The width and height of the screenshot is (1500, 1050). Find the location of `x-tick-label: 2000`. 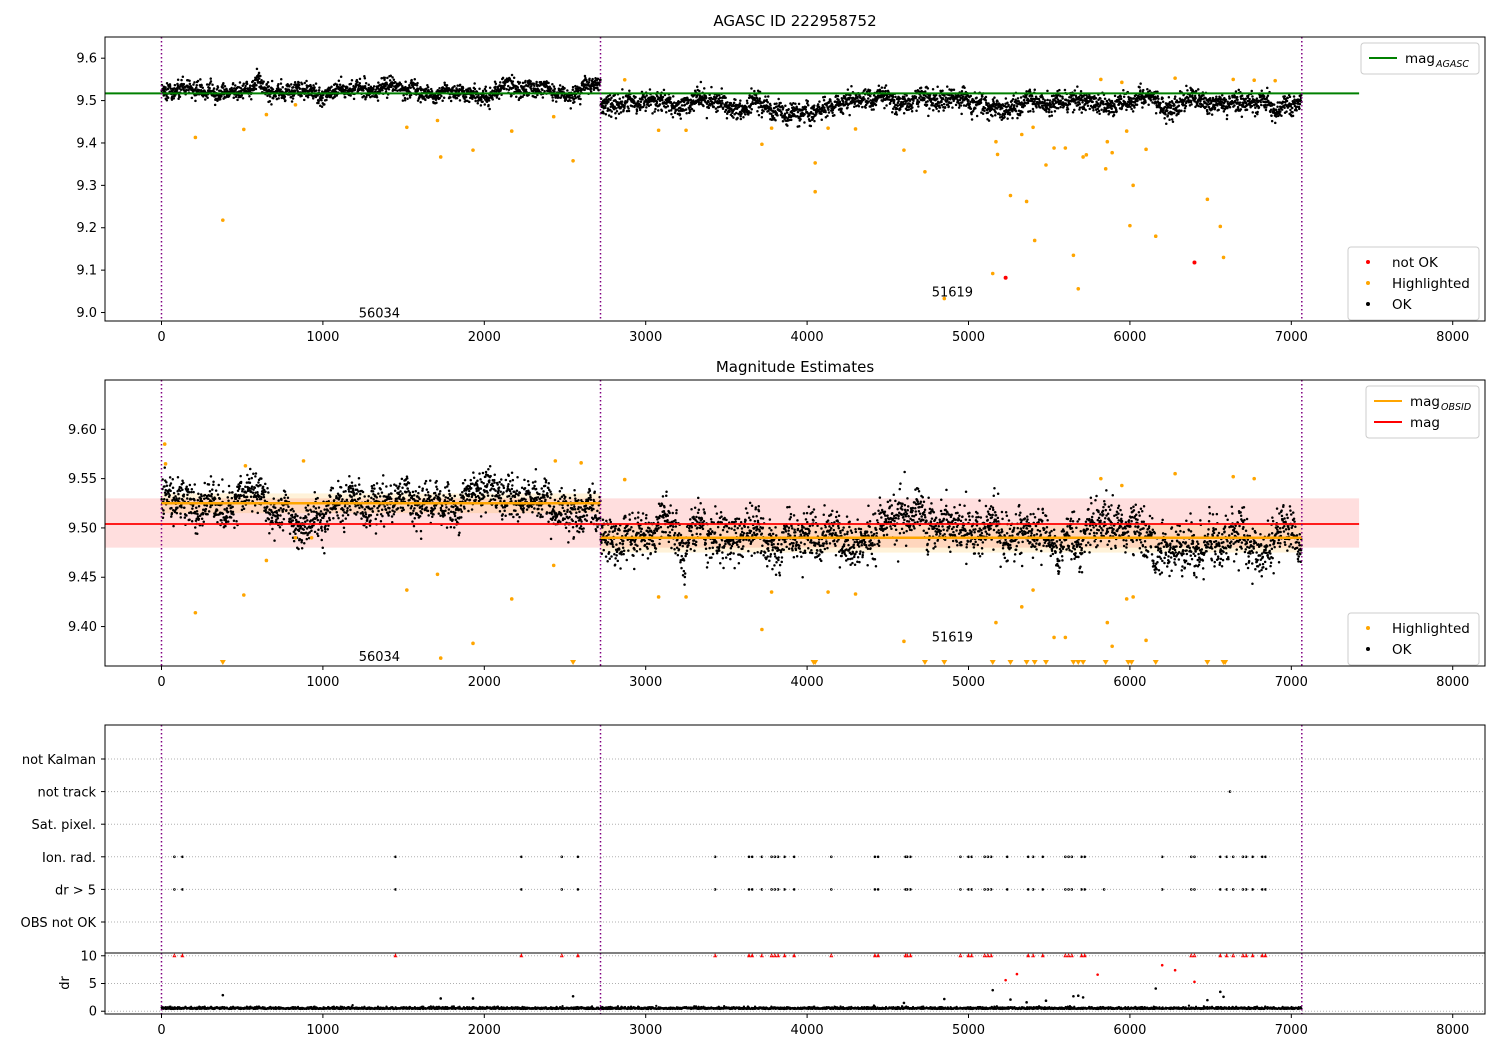

x-tick-label: 2000 is located at coordinates (484, 337).